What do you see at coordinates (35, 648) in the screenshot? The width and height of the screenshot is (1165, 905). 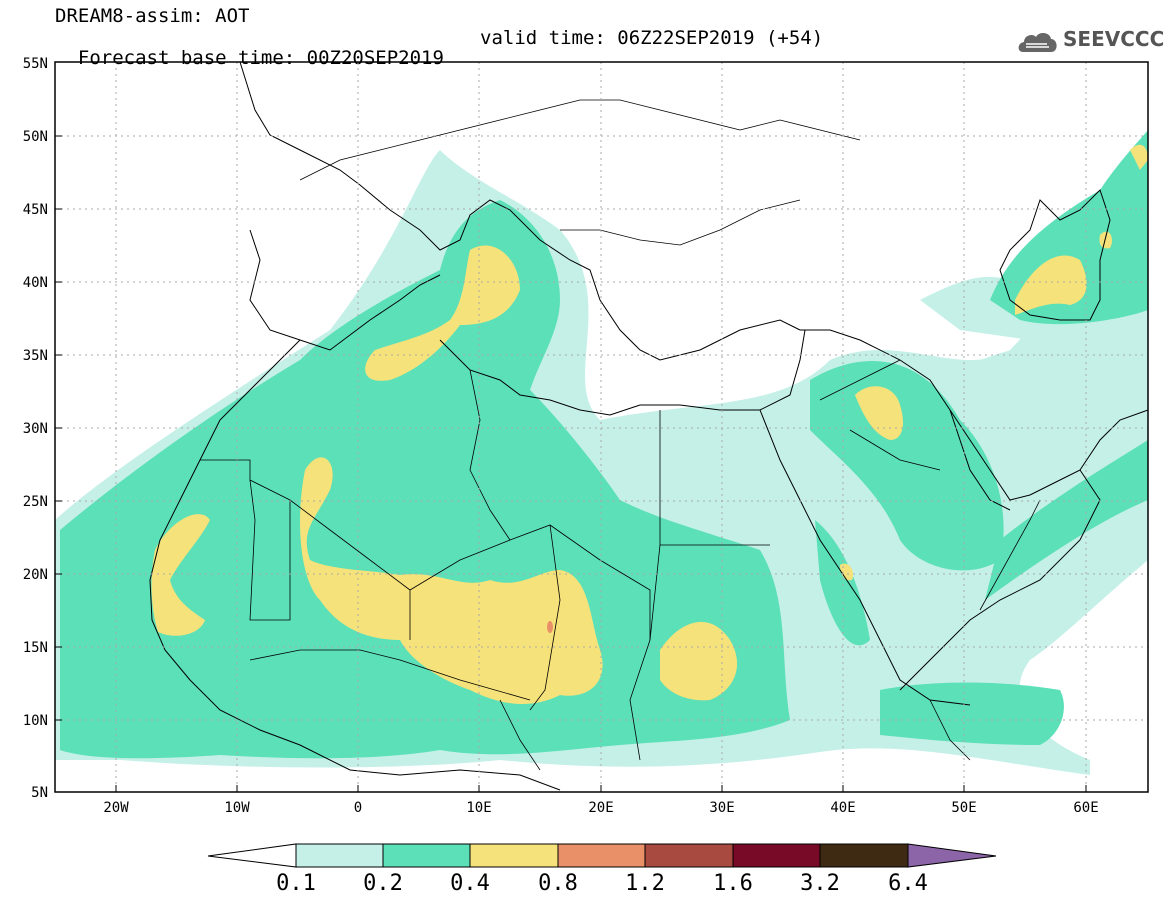 I see `lat-label: 15N` at bounding box center [35, 648].